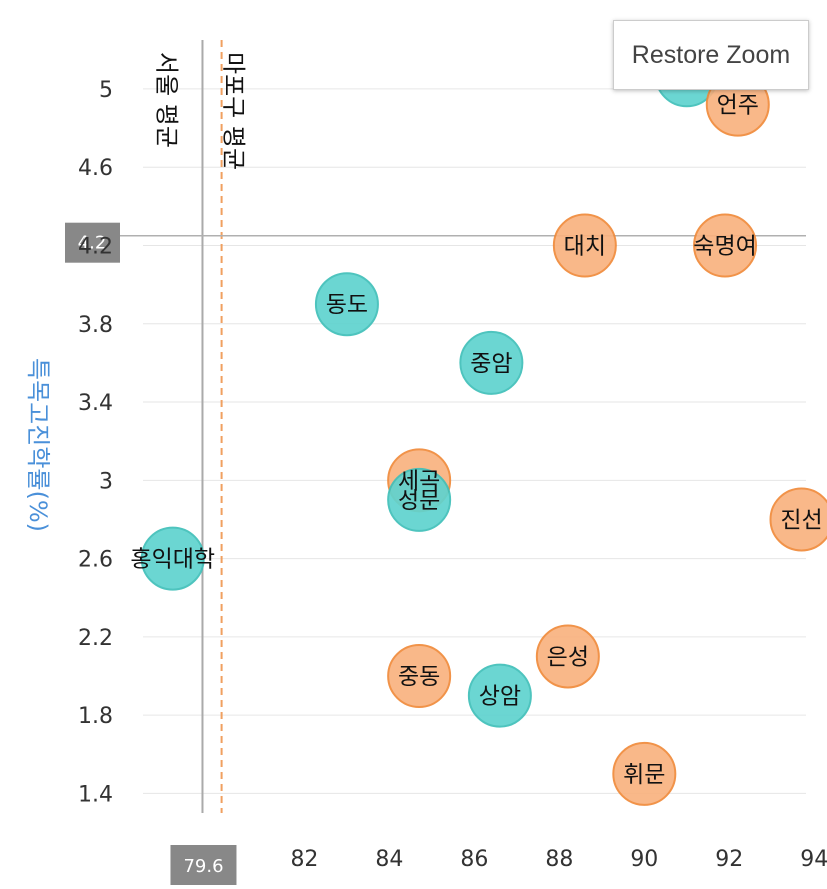 The height and width of the screenshot is (889, 827). Describe the element at coordinates (801, 520) in the screenshot. I see `data-label: 진선` at that location.